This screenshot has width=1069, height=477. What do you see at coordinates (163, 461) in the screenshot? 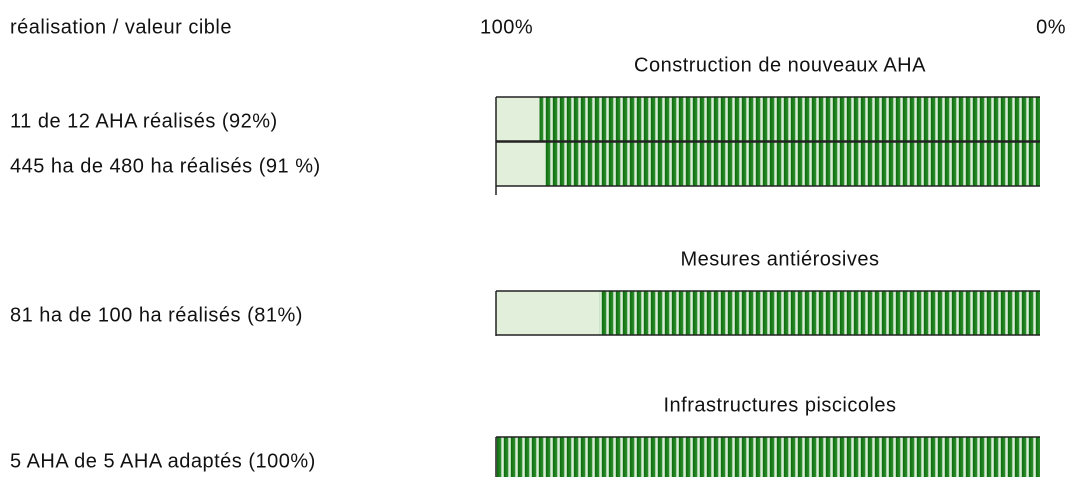
I see `category-label: 5 AHA de 5 AHA adaptés (100%)` at bounding box center [163, 461].